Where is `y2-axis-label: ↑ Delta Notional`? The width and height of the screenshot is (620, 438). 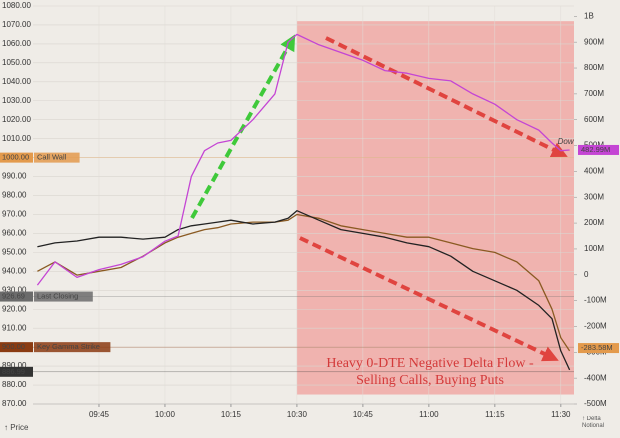 y2-axis-label: ↑ Delta Notional is located at coordinates (593, 422).